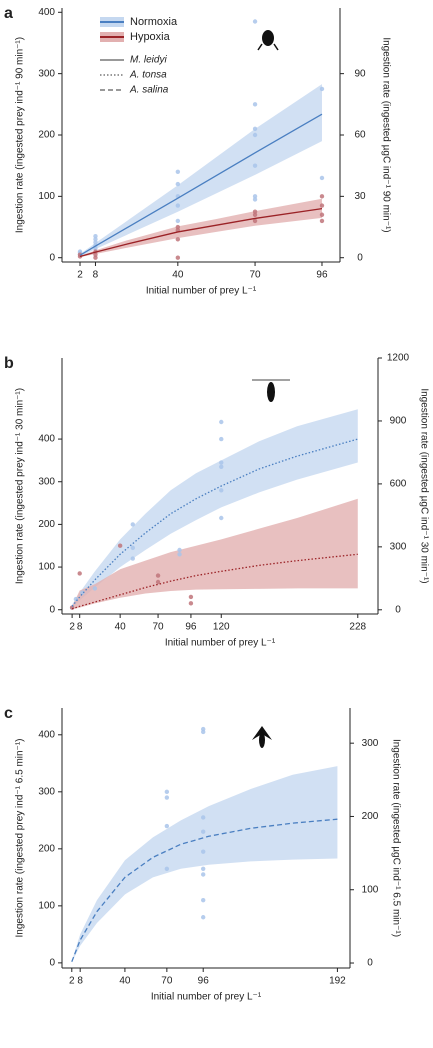 This screenshot has width=433, height=1048. Describe the element at coordinates (221, 627) in the screenshot. I see `x-tick-label: 120` at that location.